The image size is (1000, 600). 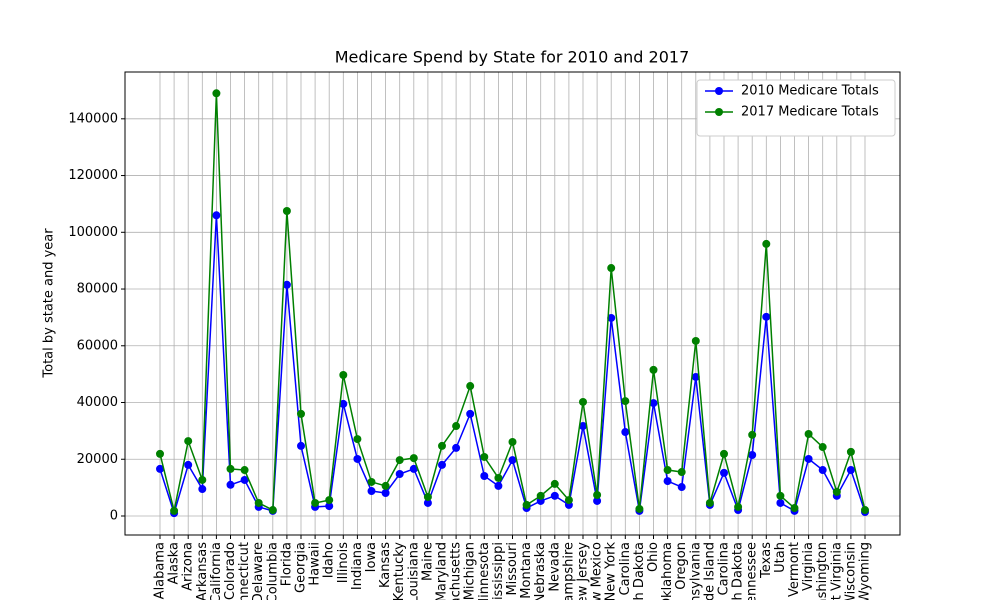 I want to click on x-tick-label: District of Columbia, so click(x=272, y=571).